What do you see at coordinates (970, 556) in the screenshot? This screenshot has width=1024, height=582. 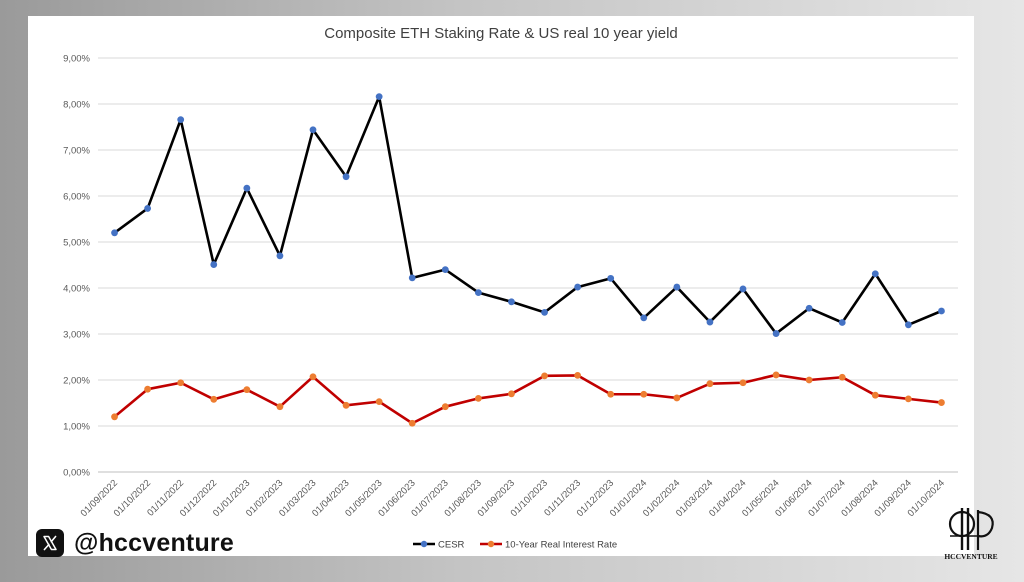 I see `logo-wordmark: HCCVENTURE` at bounding box center [970, 556].